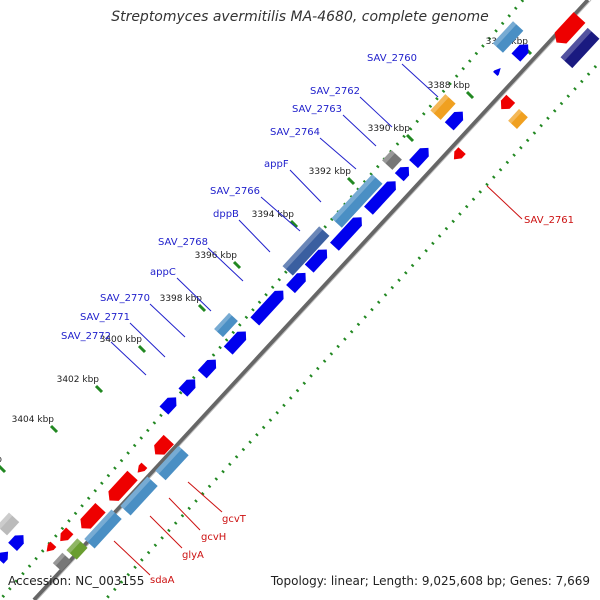 The width and height of the screenshot is (600, 600). Describe the element at coordinates (125, 298) in the screenshot. I see `gene-label-text: SAV_2770` at that location.